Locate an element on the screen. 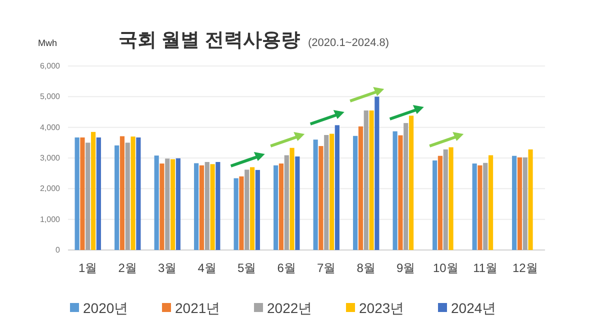 Image resolution: width=600 pixels, height=330 pixels. y-tick-label: 4,000 is located at coordinates (50, 127).